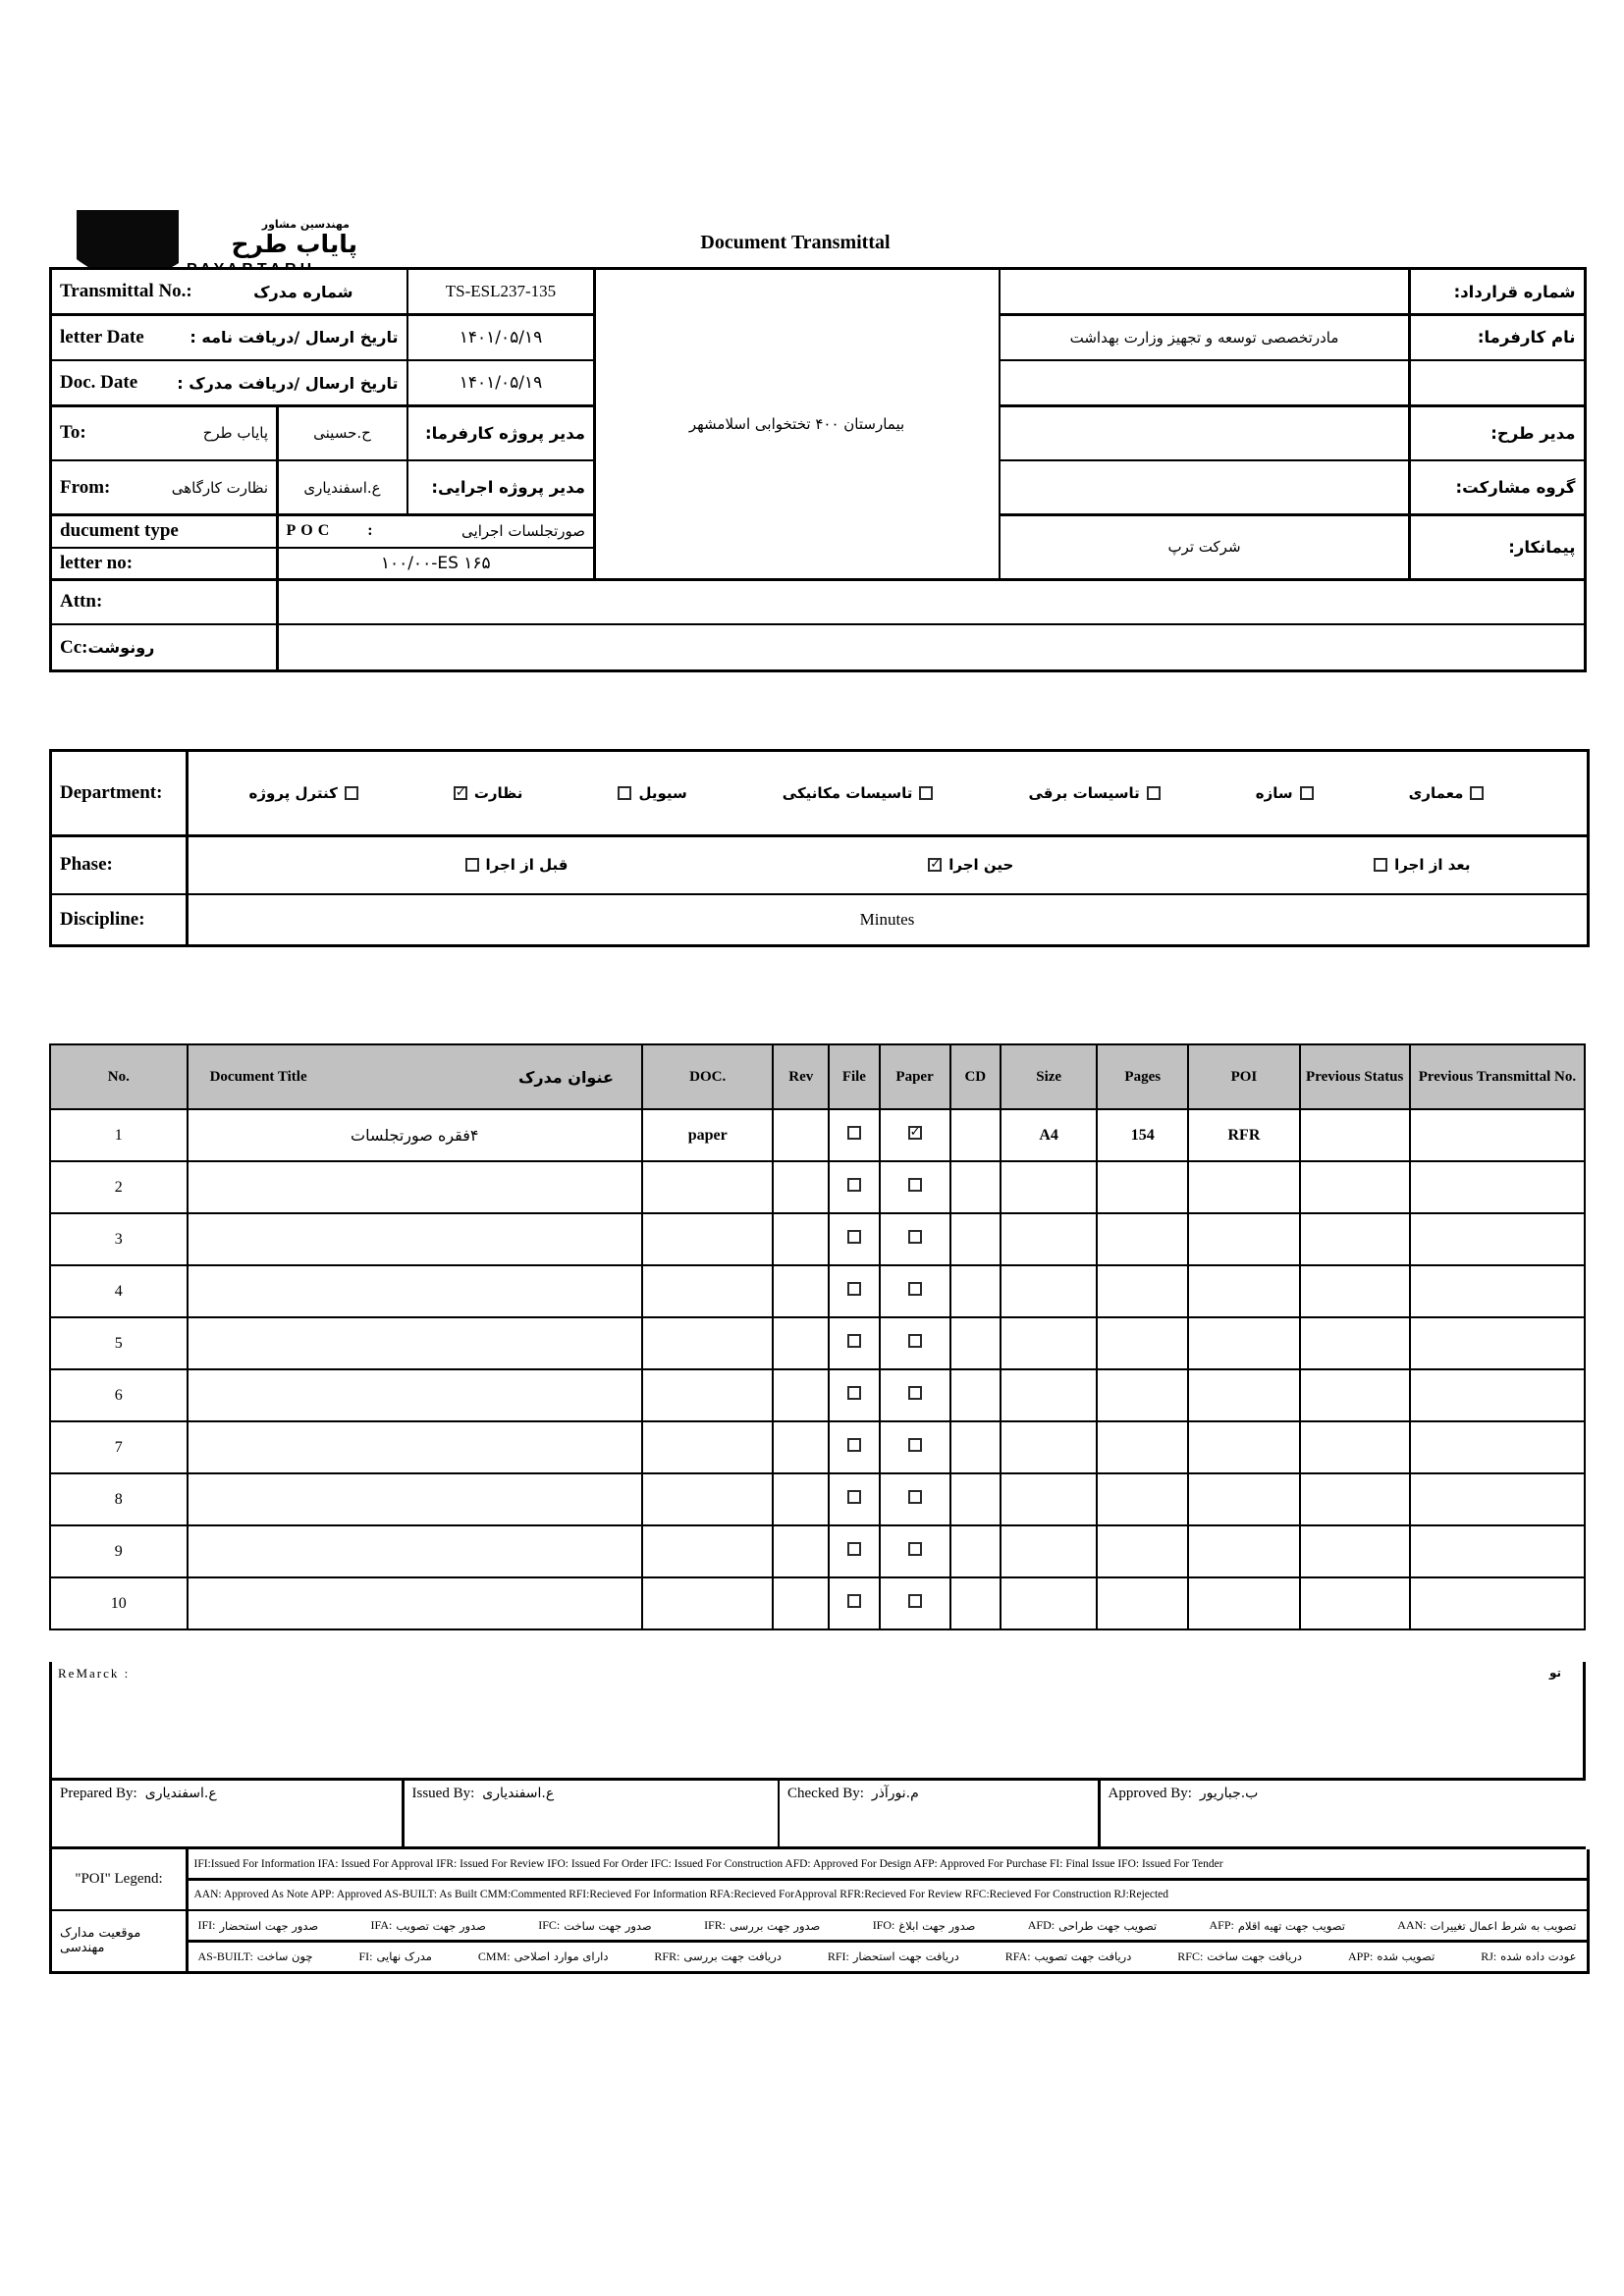 The width and height of the screenshot is (1624, 2296). Describe the element at coordinates (305, 224) in the screenshot. I see `brand-tagline-fa: مهندسین مشاور` at that location.